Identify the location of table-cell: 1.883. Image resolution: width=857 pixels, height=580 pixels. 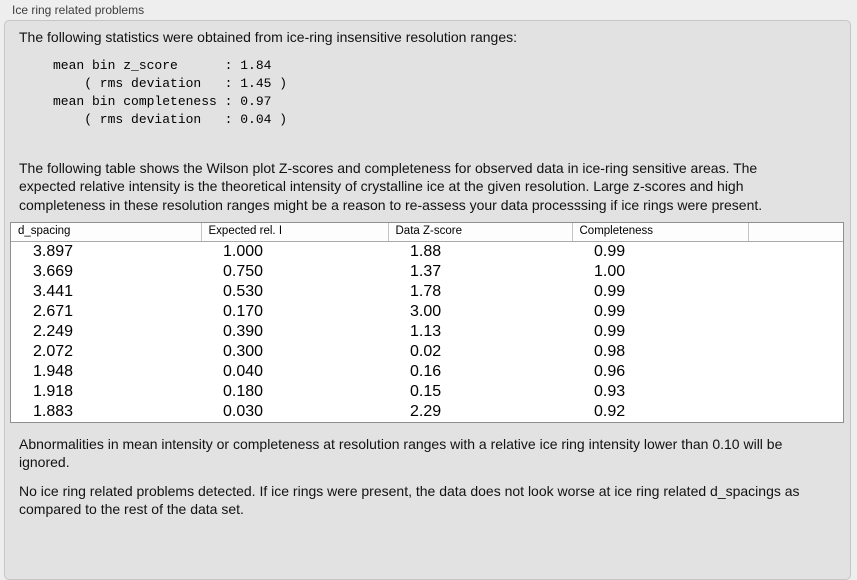
(53, 411).